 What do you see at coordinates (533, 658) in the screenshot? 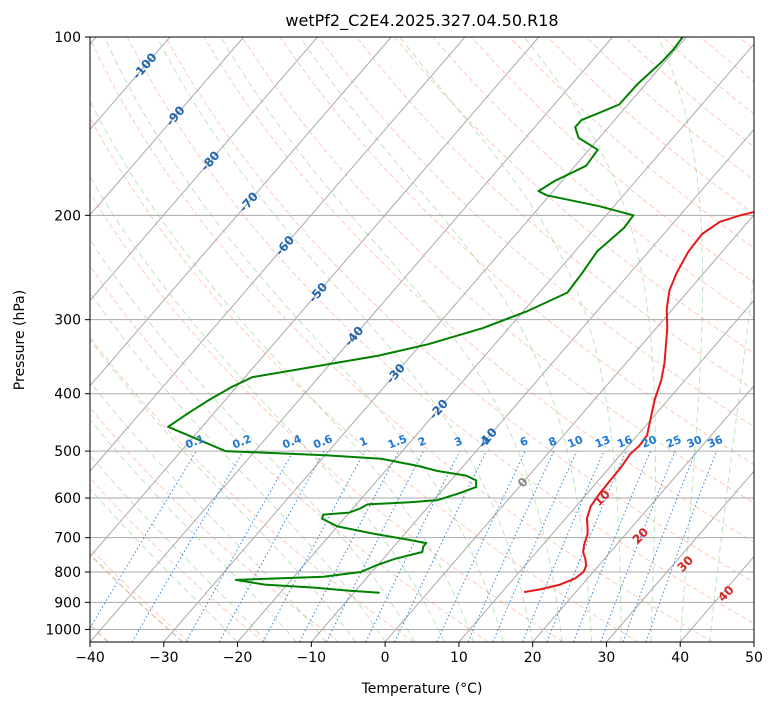
I see `x-tick-label: 20` at bounding box center [533, 658].